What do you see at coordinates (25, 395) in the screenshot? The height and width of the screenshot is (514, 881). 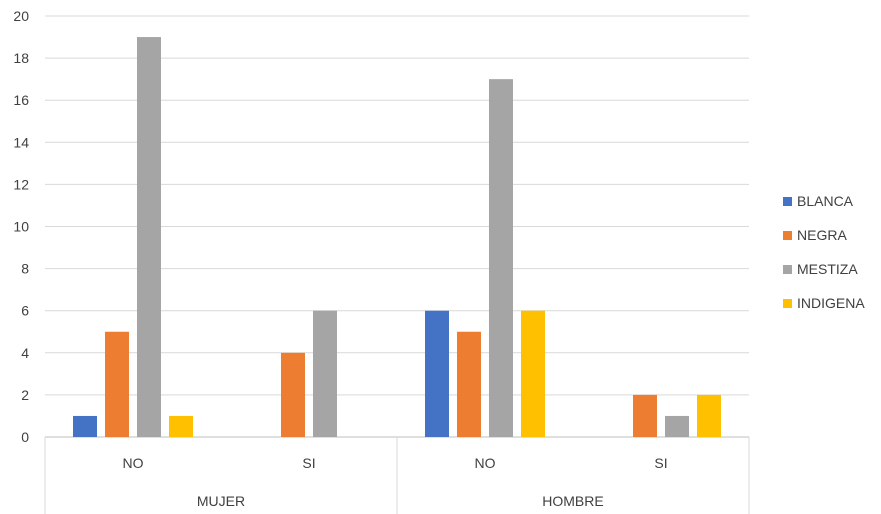 I see `y-tick-label: 2` at bounding box center [25, 395].